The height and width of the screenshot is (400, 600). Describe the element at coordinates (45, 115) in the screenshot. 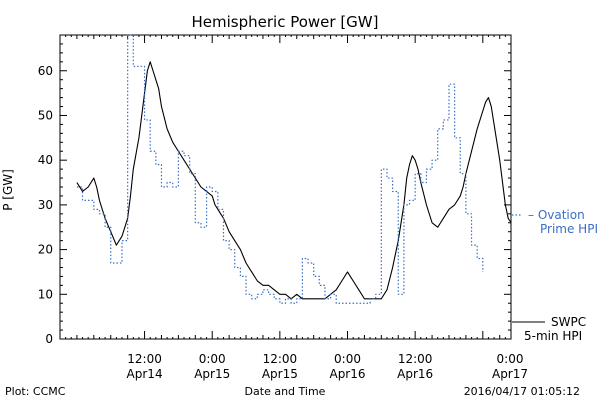

I see `y-tick-label: 50` at that location.